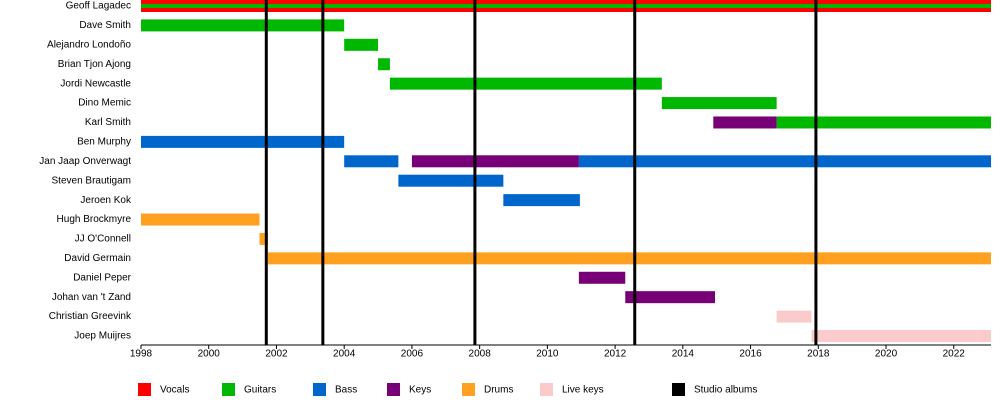 This screenshot has height=400, width=1000. Describe the element at coordinates (103, 239) in the screenshot. I see `member-label: JJ O'Connell` at that location.